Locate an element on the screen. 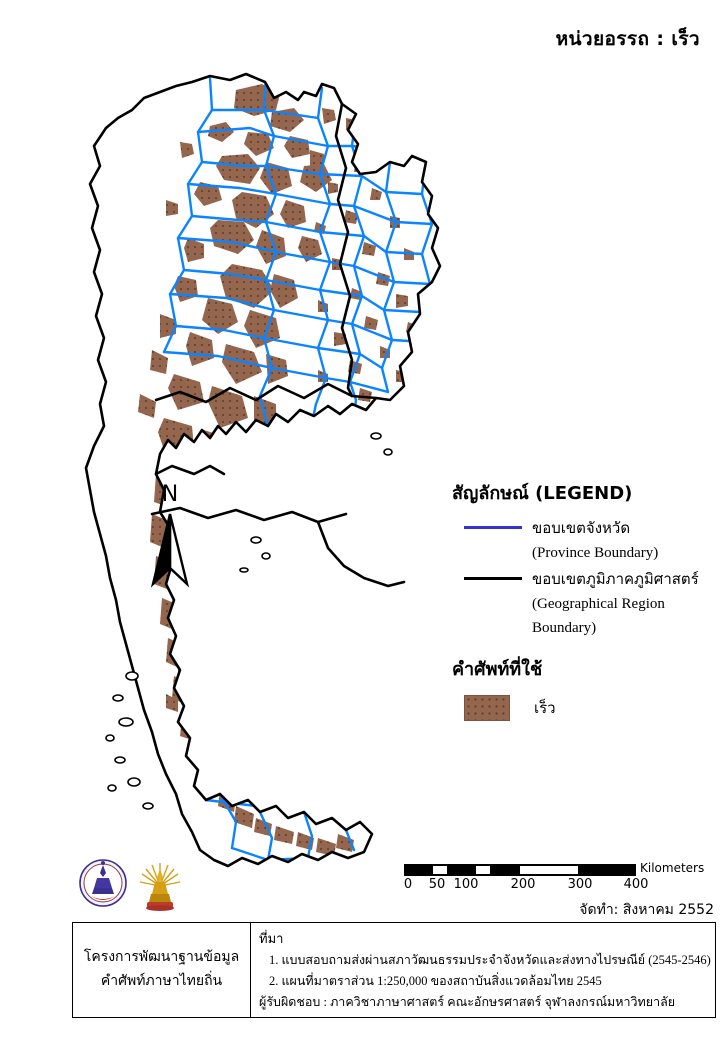 This screenshot has width=720, height=1040. north-arrow: N is located at coordinates (170, 536).